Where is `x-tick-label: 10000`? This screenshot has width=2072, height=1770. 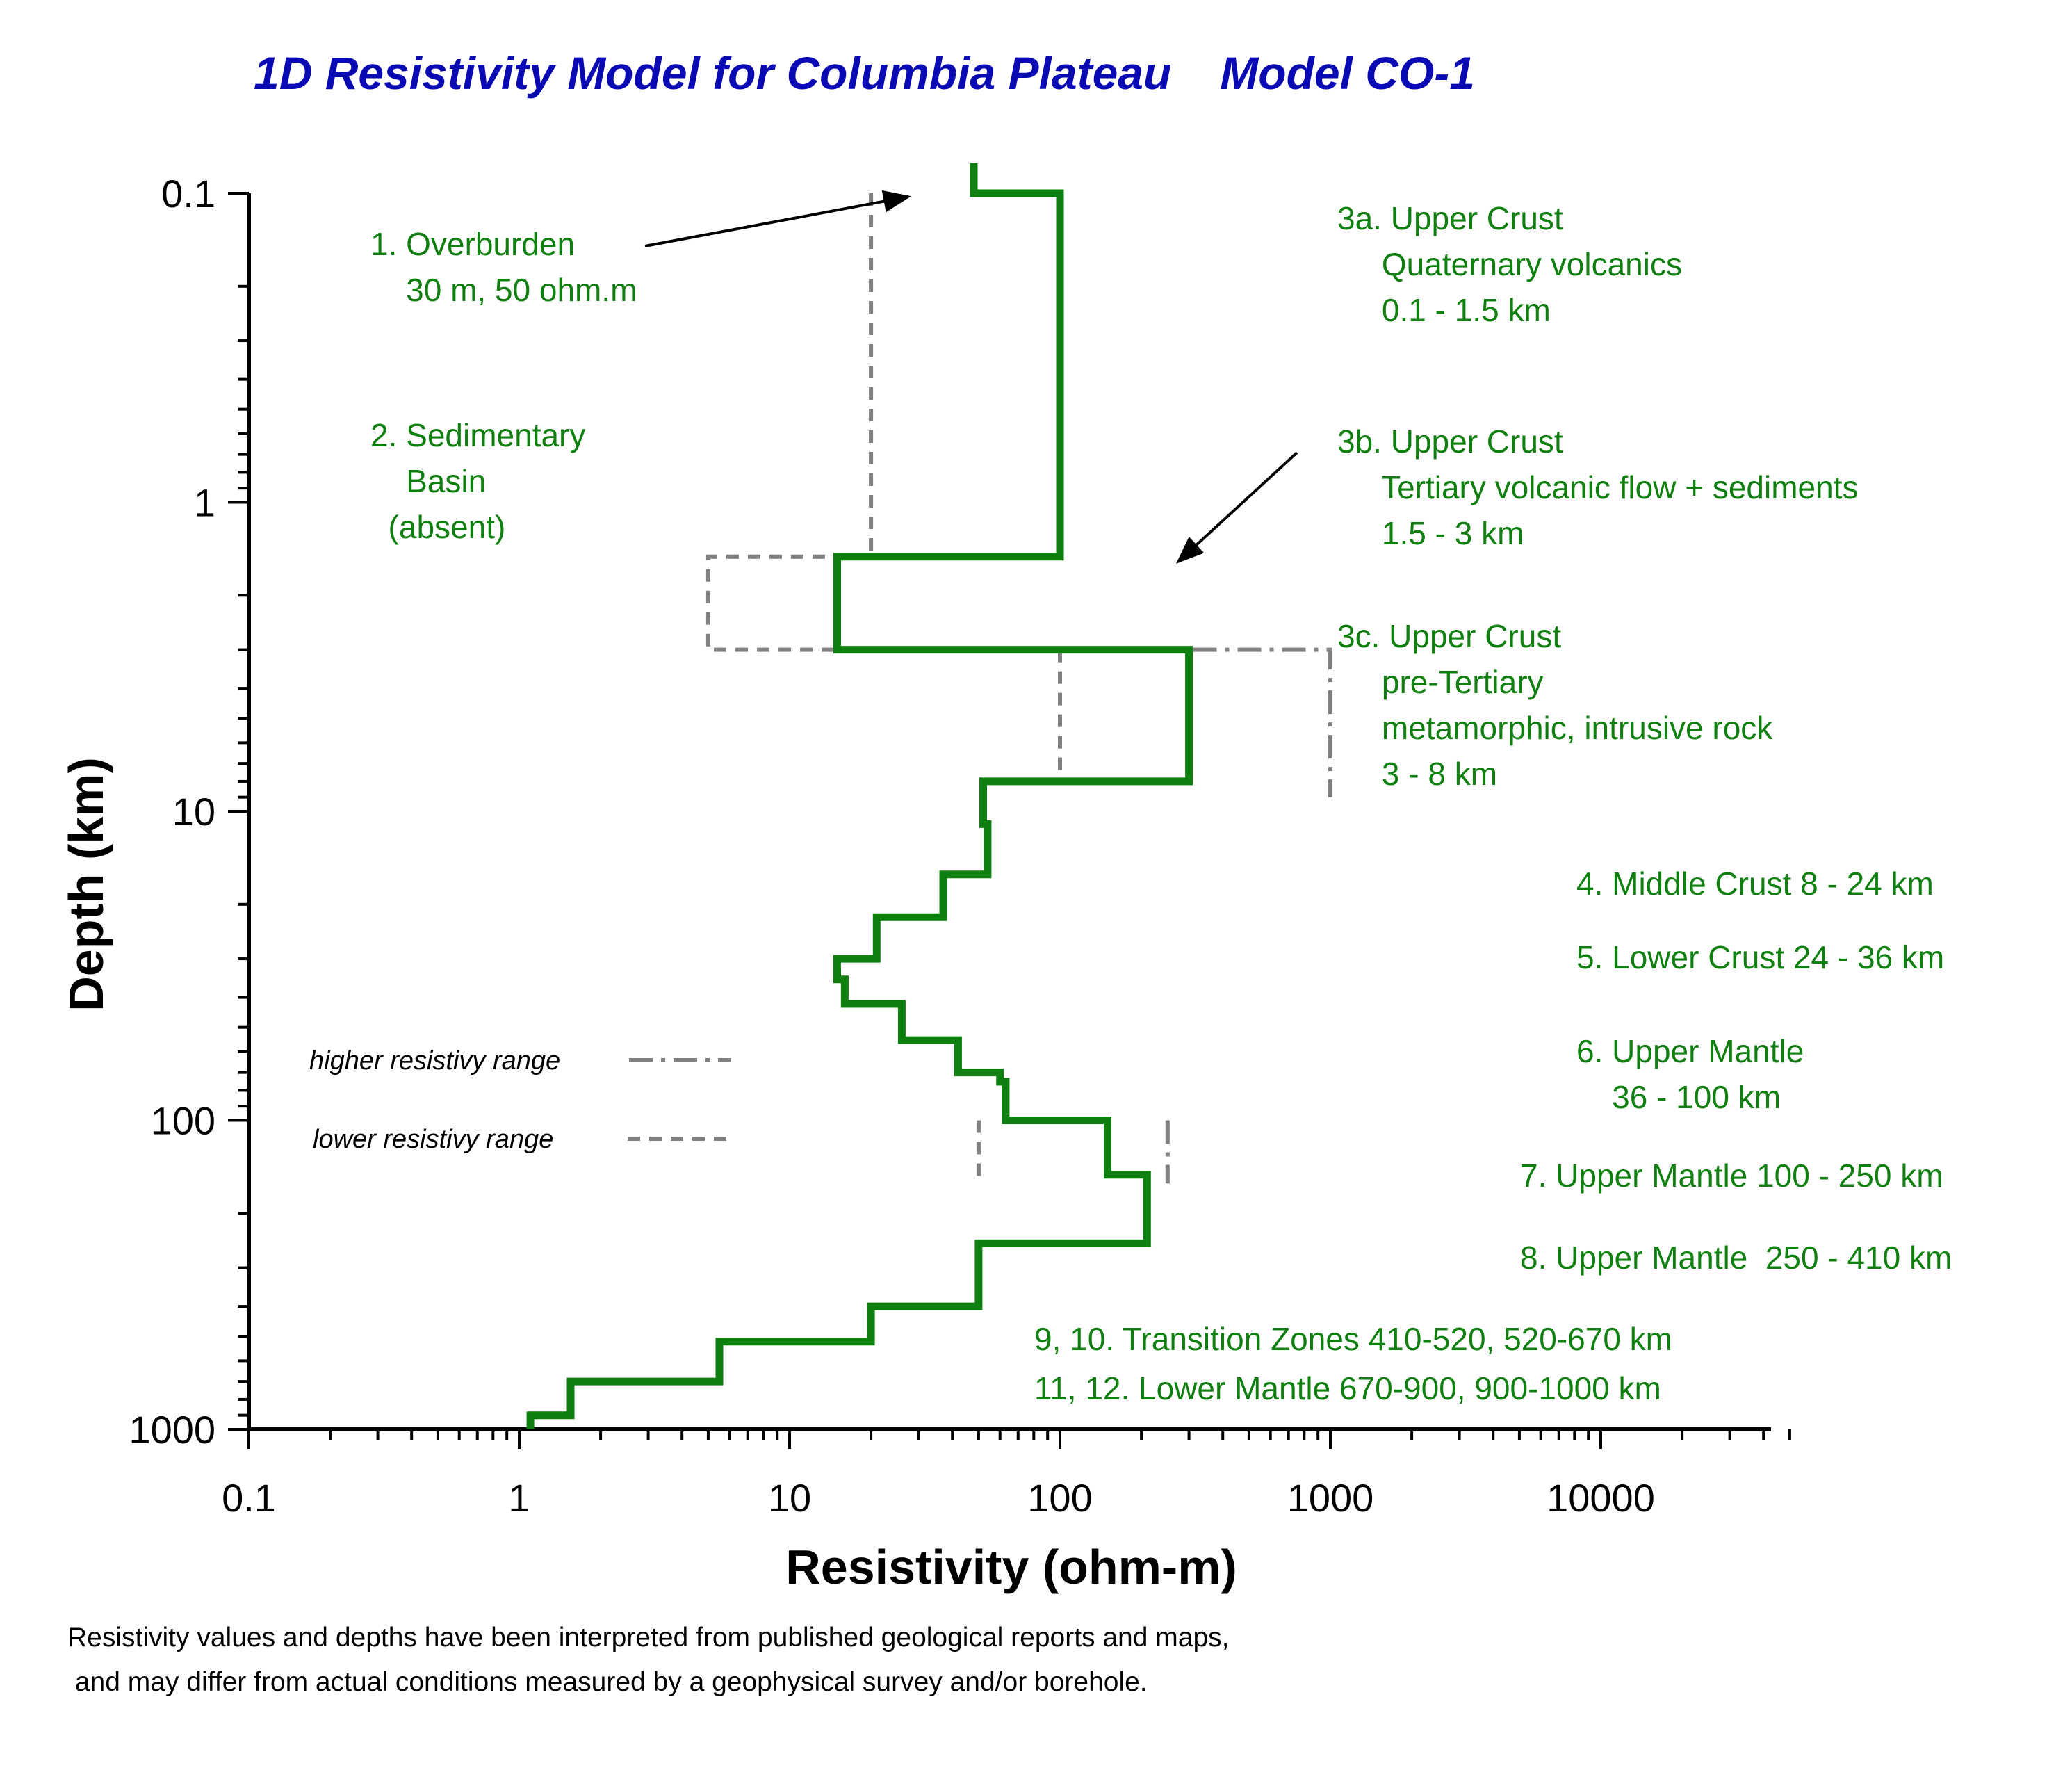
x-tick-label: 10000 is located at coordinates (1601, 1498).